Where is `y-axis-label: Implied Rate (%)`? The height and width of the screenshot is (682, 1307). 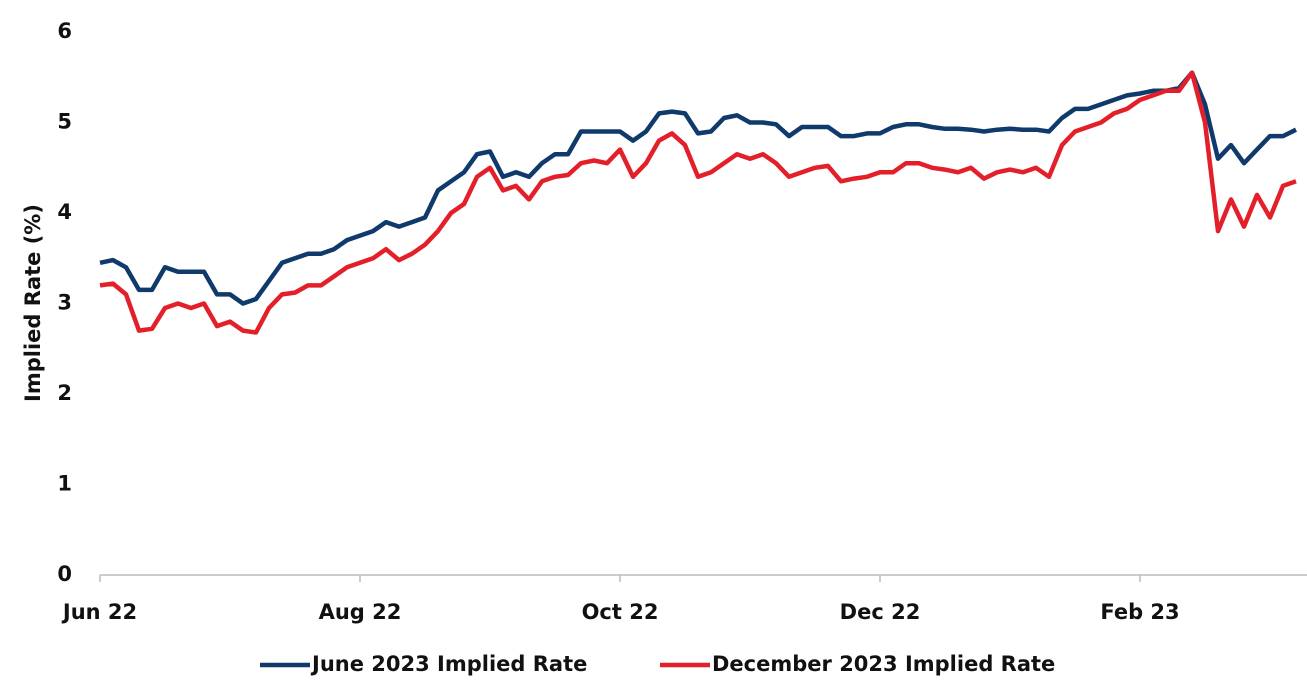
y-axis-label: Implied Rate (%) is located at coordinates (33, 303).